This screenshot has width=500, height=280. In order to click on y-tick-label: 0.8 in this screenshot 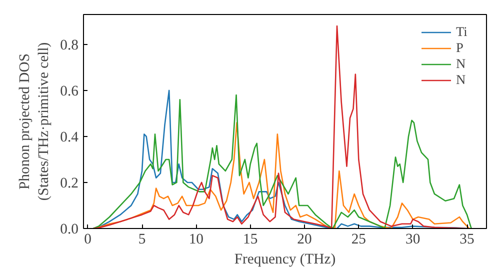, I will do `click(69, 45)`.